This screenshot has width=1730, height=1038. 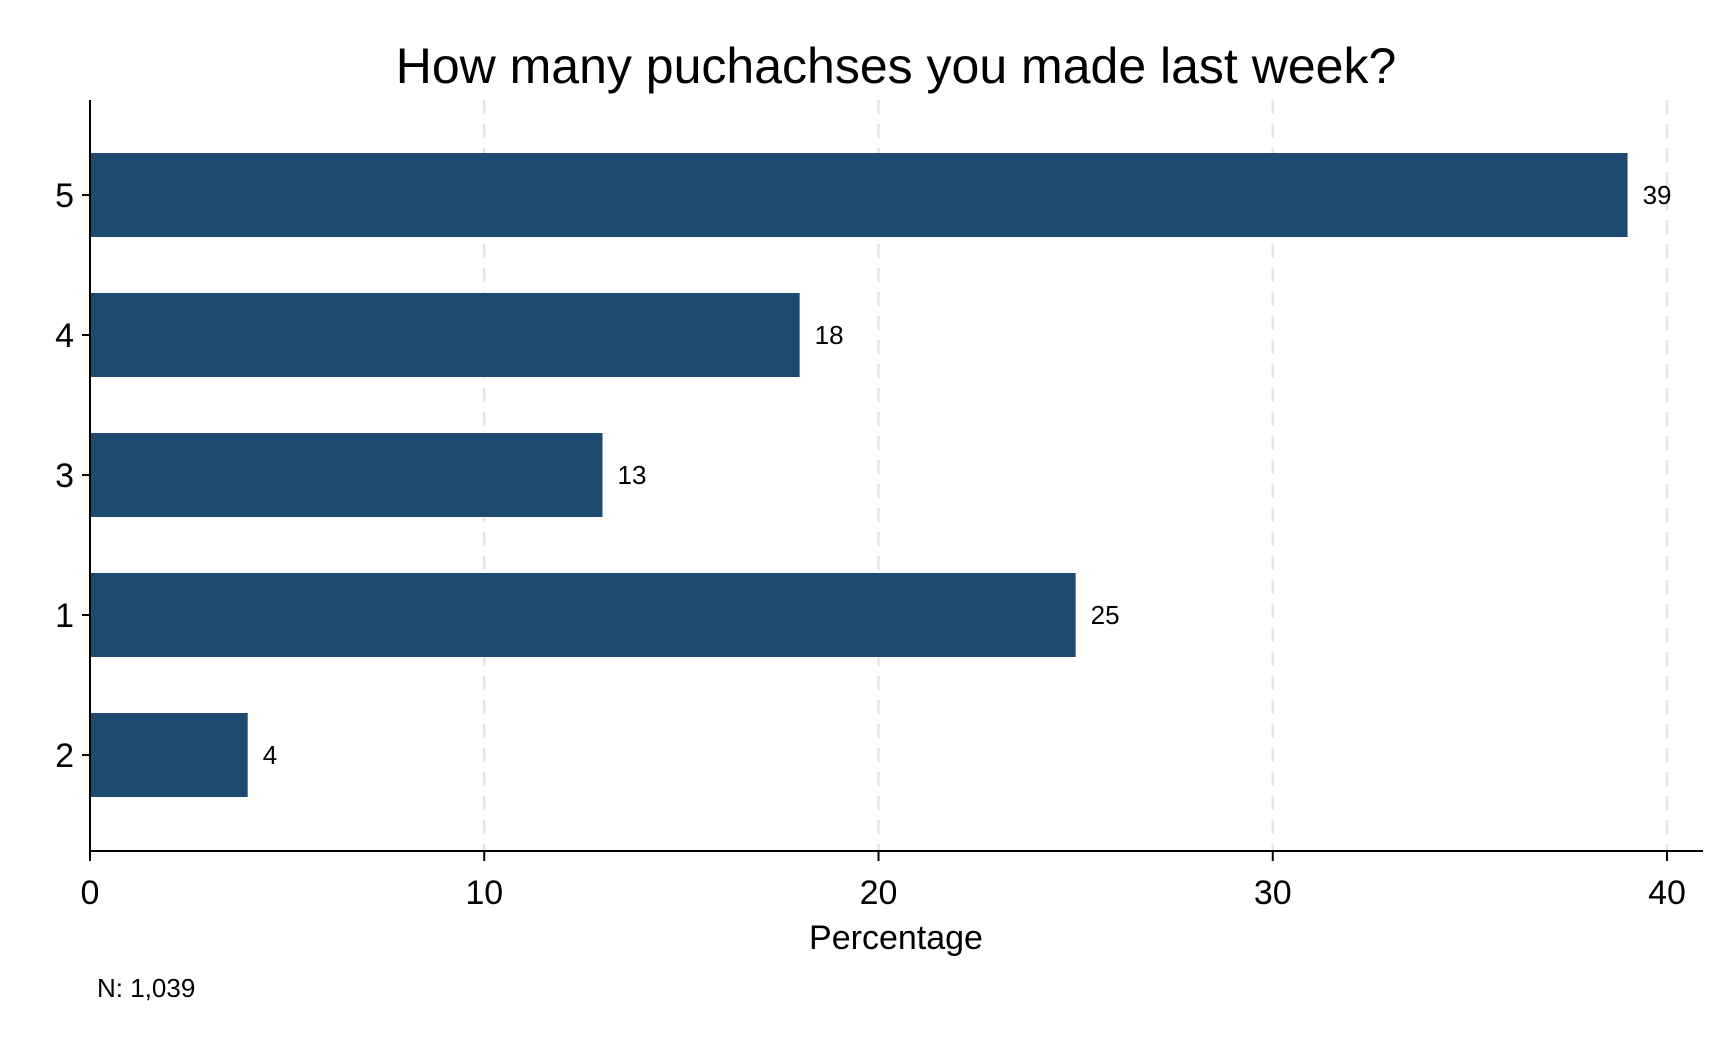 What do you see at coordinates (879, 893) in the screenshot?
I see `x-tick-label-20: 20` at bounding box center [879, 893].